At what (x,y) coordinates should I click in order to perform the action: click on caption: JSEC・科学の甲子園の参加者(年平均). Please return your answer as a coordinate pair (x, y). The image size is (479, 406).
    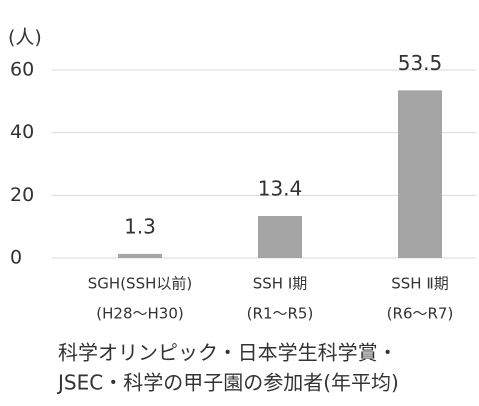
    Looking at the image, I should click on (227, 383).